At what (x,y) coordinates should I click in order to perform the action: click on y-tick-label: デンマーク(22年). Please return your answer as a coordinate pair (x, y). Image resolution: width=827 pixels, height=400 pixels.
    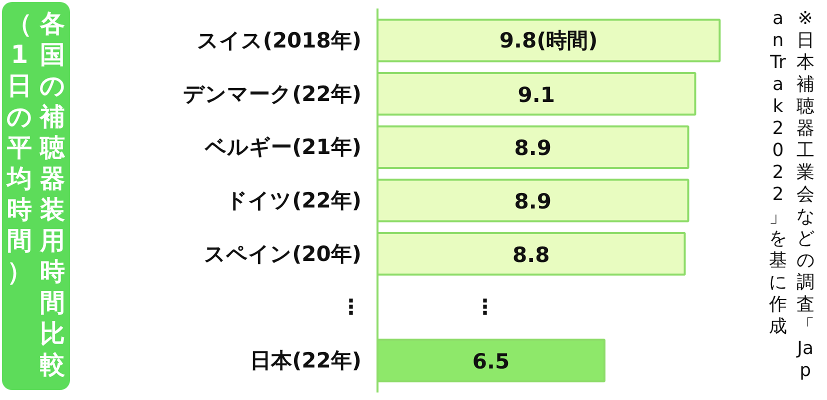
    Looking at the image, I should click on (272, 94).